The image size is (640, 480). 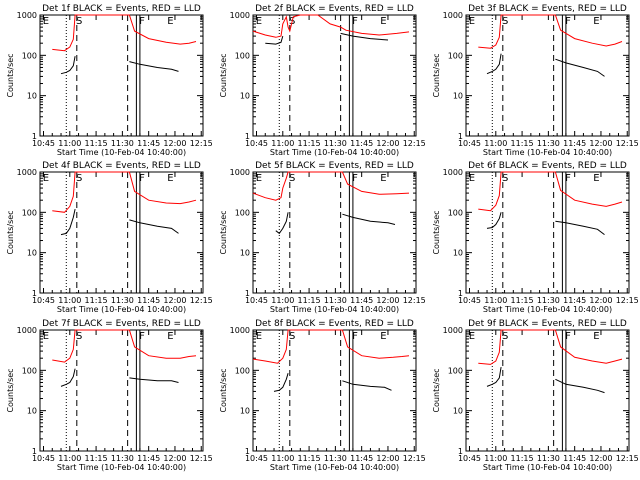 What do you see at coordinates (547, 9) in the screenshot?
I see `panel-title: Det 3f BLACK = Events, RED = LLD` at bounding box center [547, 9].